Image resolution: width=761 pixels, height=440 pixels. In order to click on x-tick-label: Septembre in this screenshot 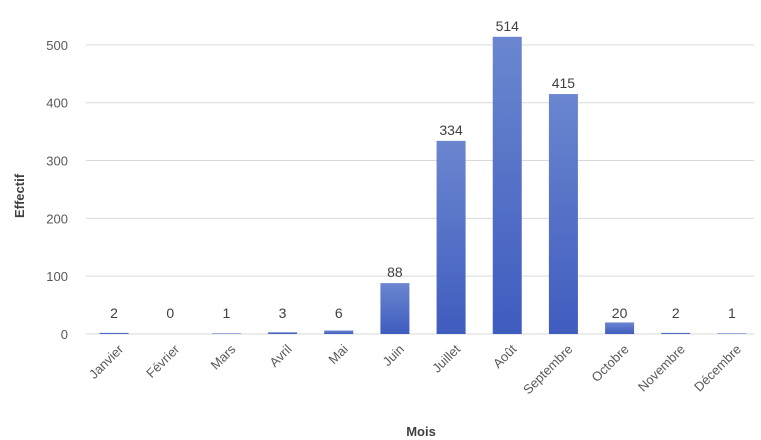, I will do `click(548, 370)`.